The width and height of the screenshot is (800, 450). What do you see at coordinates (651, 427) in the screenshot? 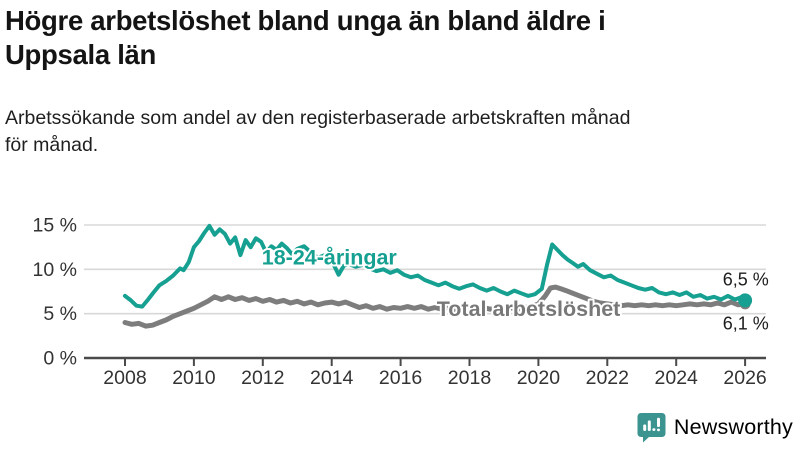
I see `newsworthy-logo-icon` at bounding box center [651, 427].